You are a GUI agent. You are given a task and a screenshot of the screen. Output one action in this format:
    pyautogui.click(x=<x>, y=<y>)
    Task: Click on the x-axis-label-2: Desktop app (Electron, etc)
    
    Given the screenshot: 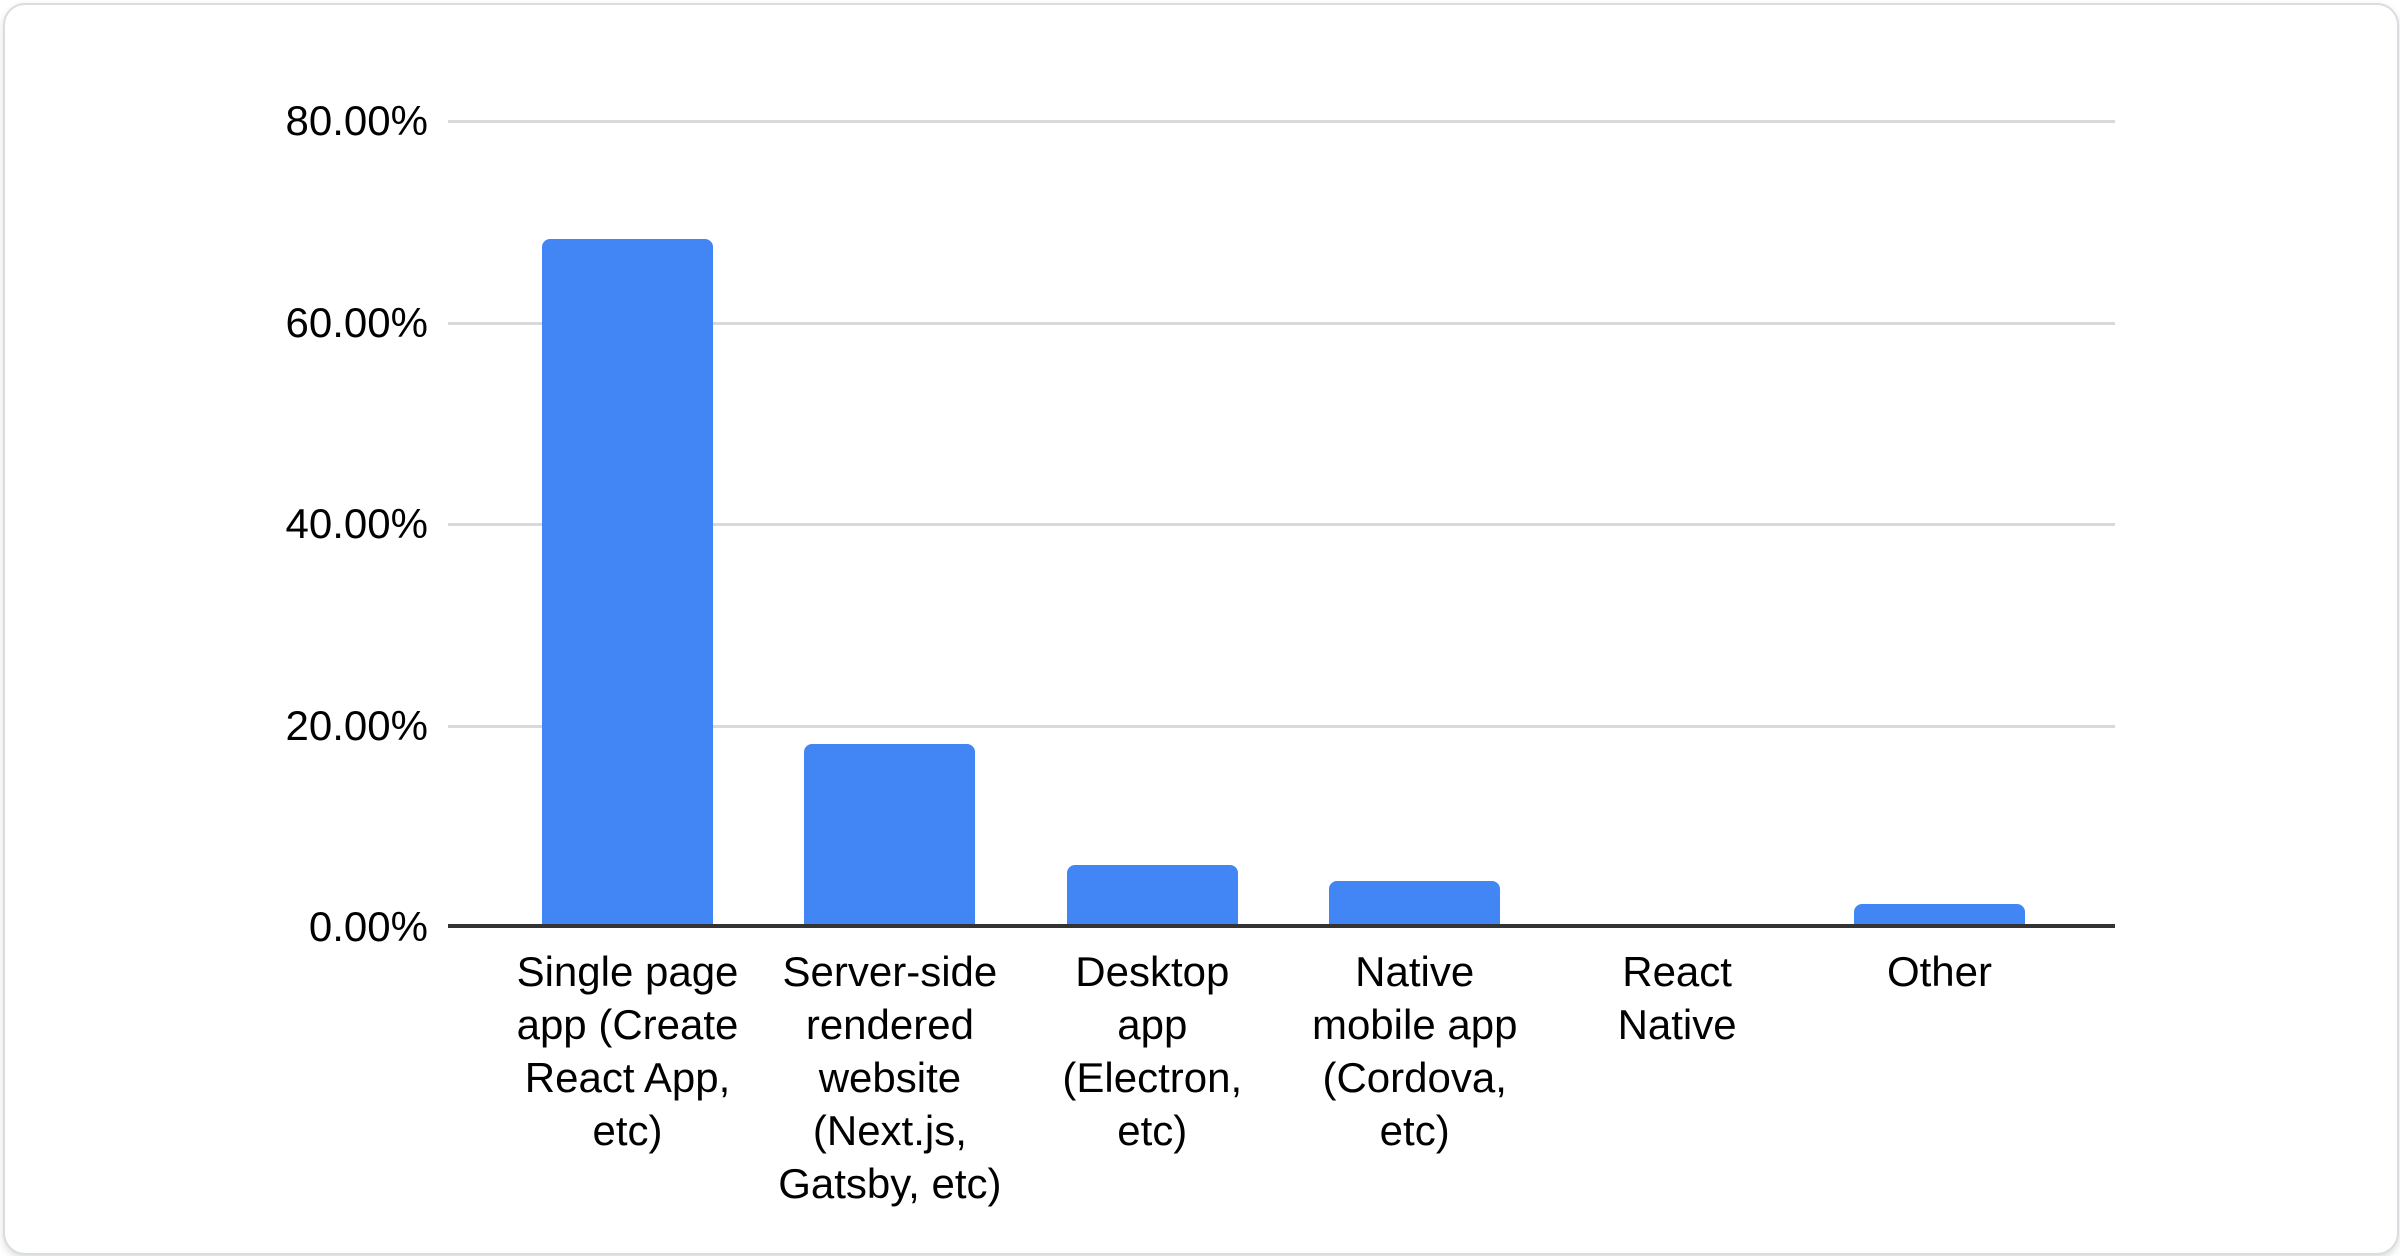 What is the action you would take?
    pyautogui.click(x=1152, y=1051)
    